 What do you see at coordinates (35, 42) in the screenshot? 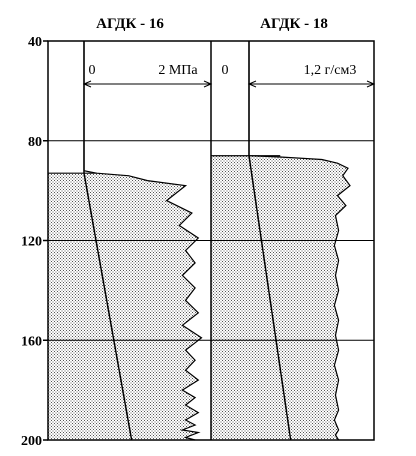
I see `y-tick-label: 40` at bounding box center [35, 42].